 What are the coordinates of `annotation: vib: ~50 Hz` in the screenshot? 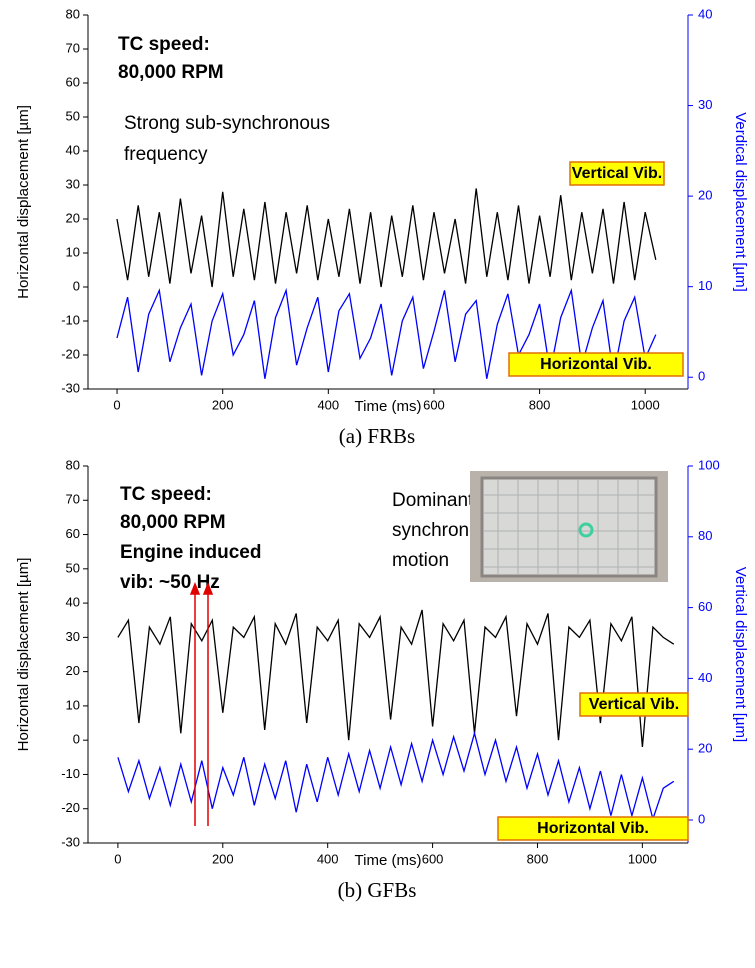 It's located at (170, 582).